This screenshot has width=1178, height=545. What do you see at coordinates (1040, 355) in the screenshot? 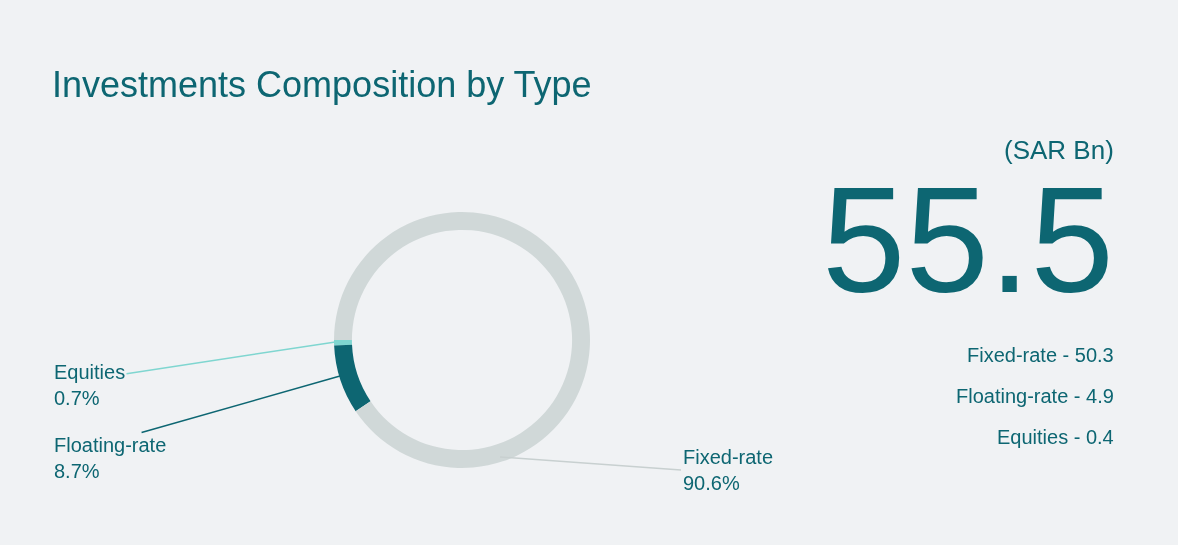
I see `text: Fixed-rate - 50.3` at bounding box center [1040, 355].